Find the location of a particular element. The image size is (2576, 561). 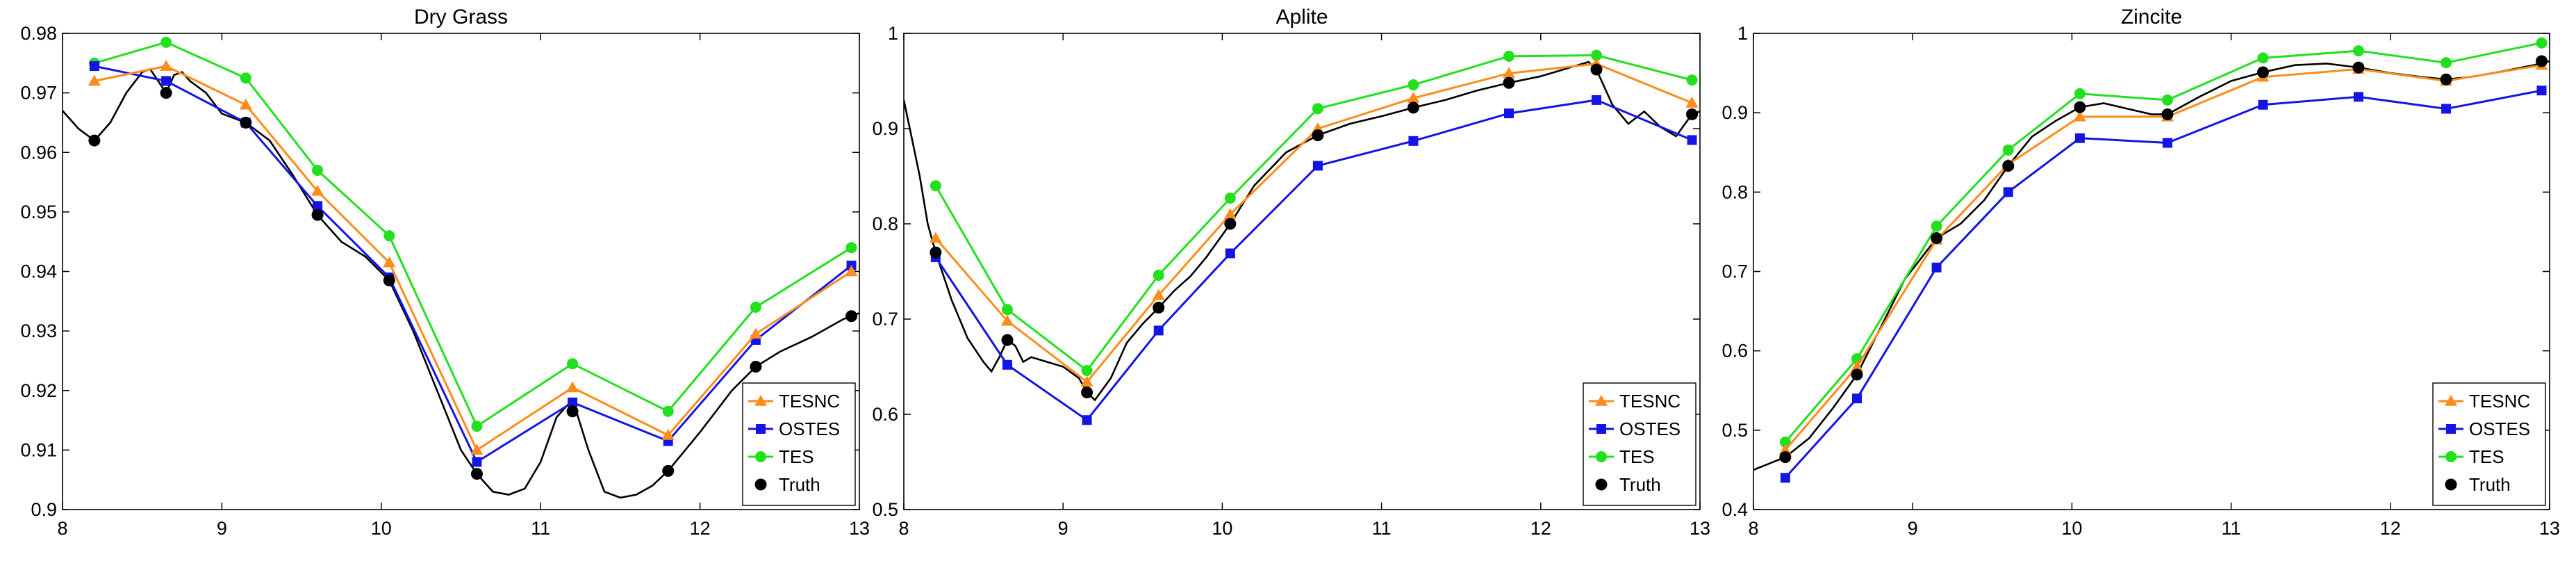

legend-label: OSTES is located at coordinates (810, 428).